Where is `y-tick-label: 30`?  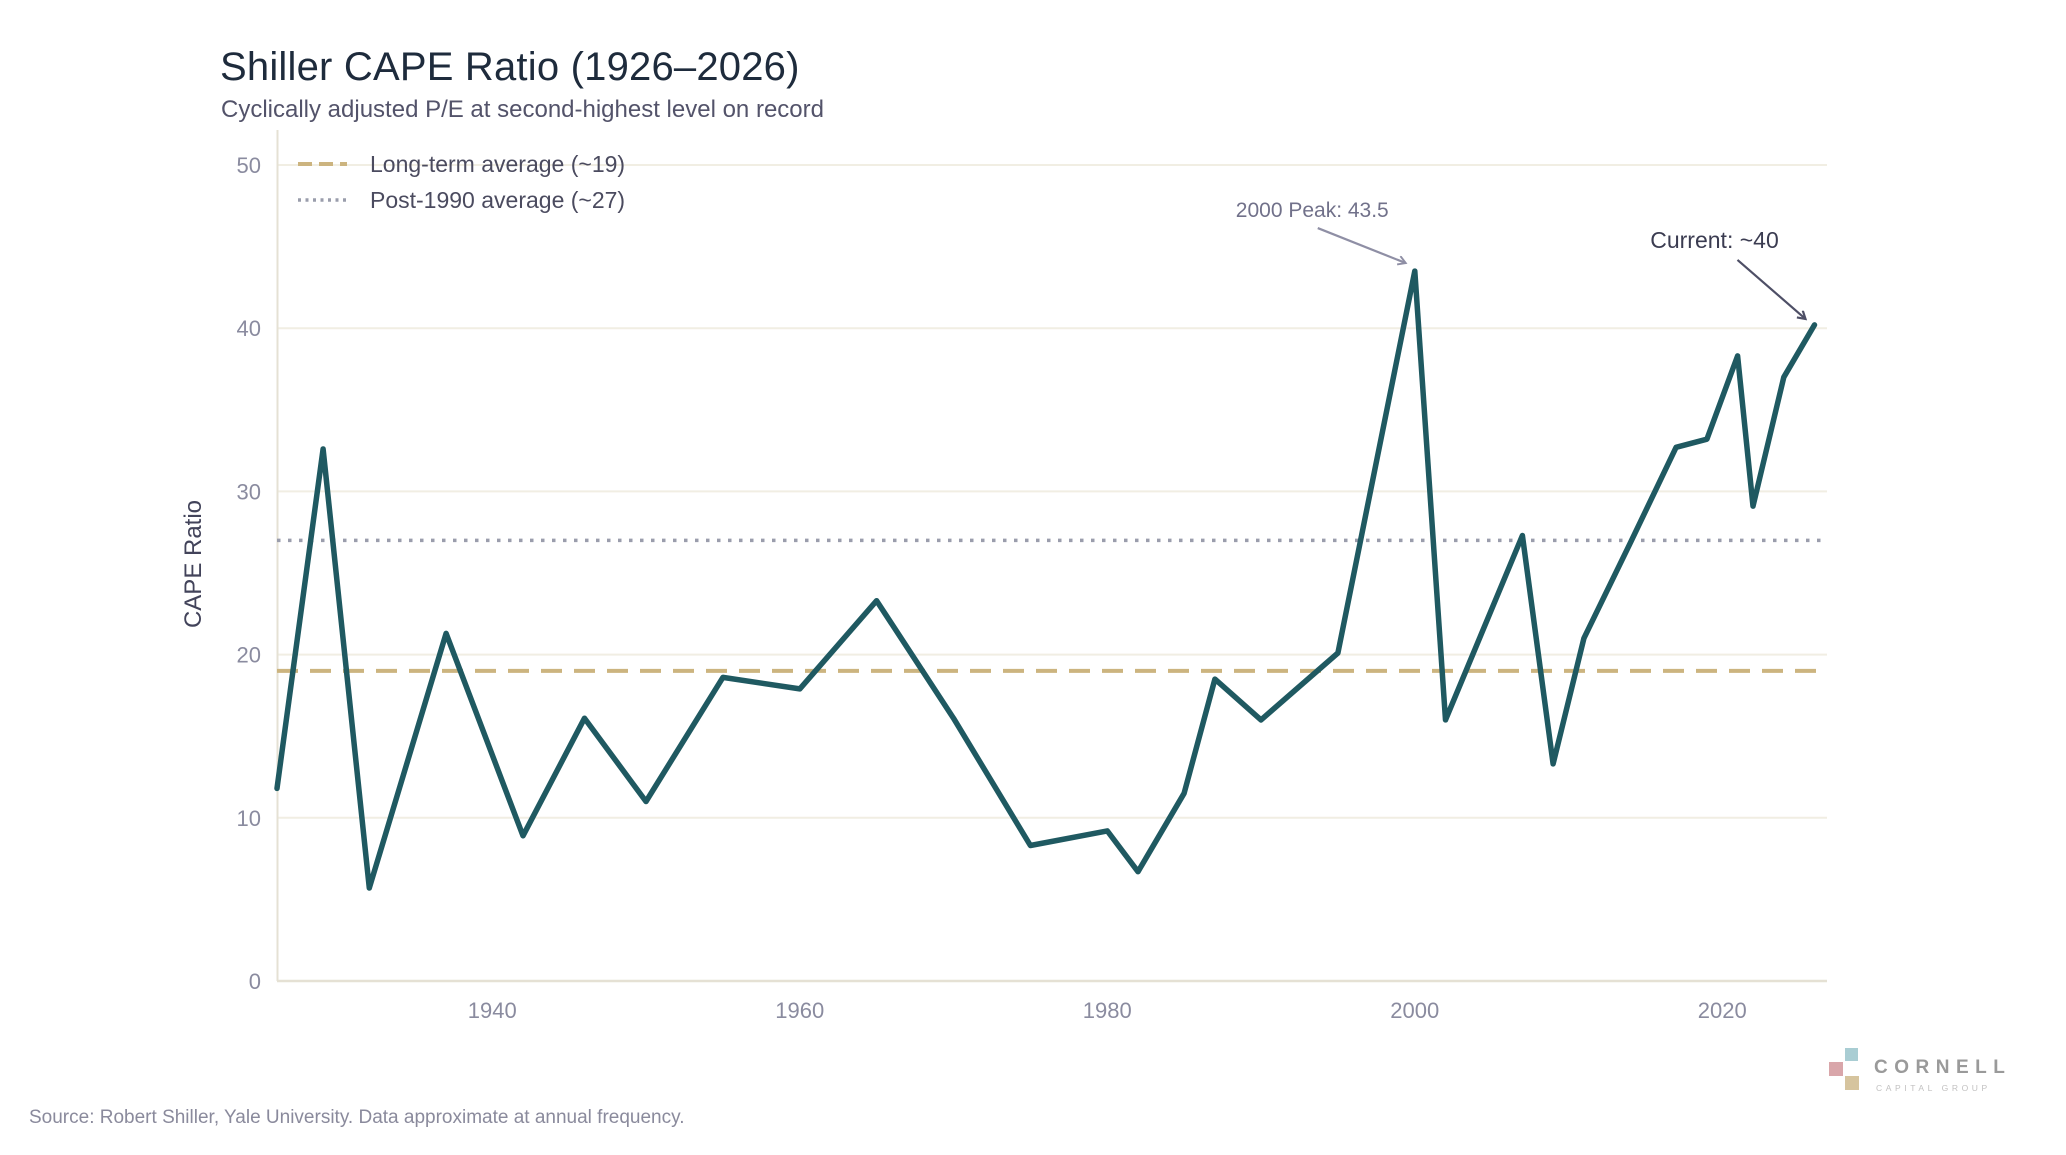
y-tick-label: 30 is located at coordinates (249, 491).